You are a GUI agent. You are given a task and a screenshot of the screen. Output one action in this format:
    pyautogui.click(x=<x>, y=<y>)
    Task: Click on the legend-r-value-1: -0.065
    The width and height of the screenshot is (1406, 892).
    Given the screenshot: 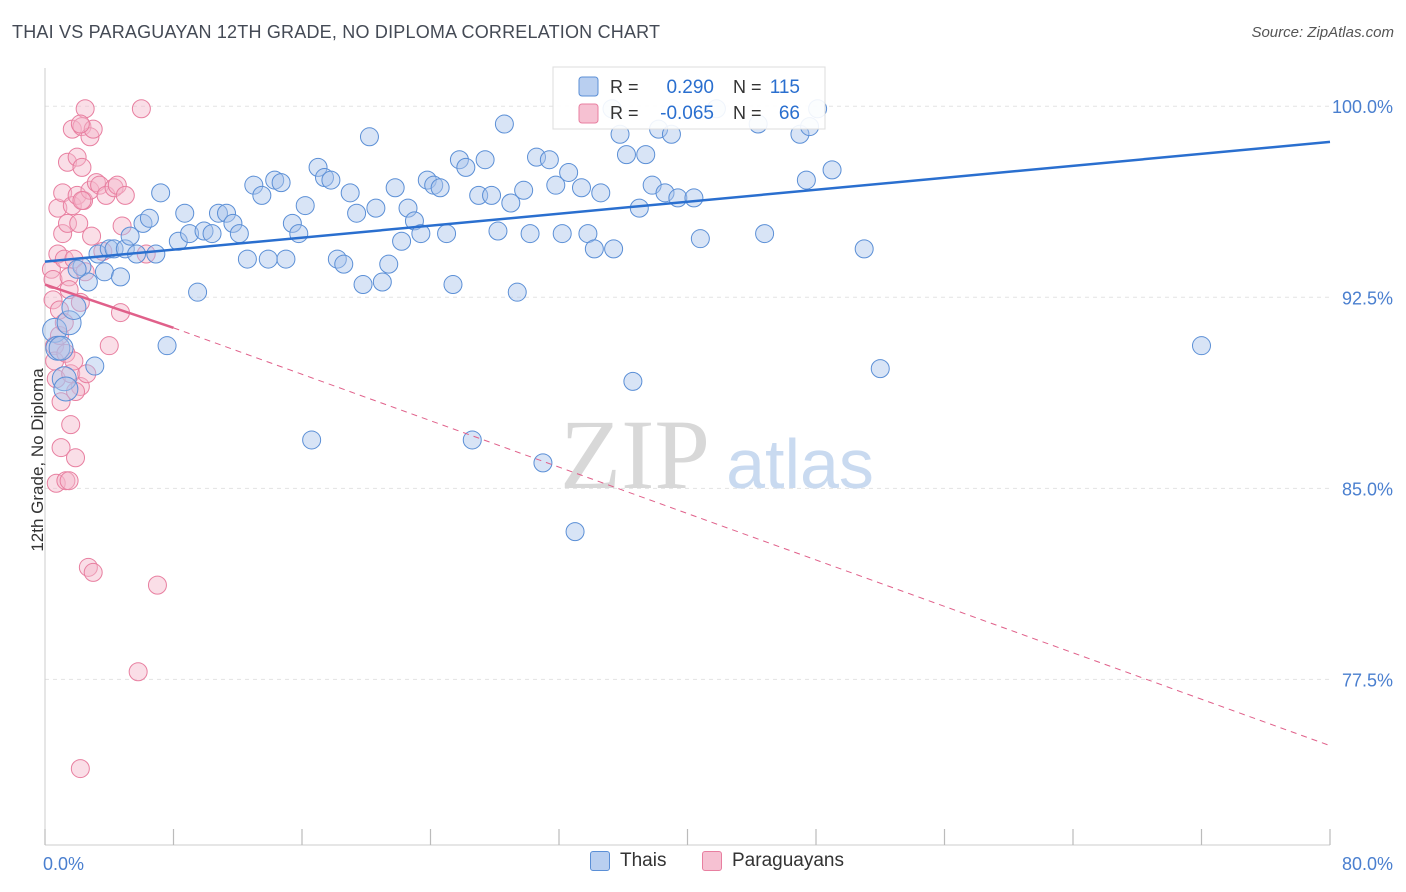 What is the action you would take?
    pyautogui.click(x=687, y=113)
    